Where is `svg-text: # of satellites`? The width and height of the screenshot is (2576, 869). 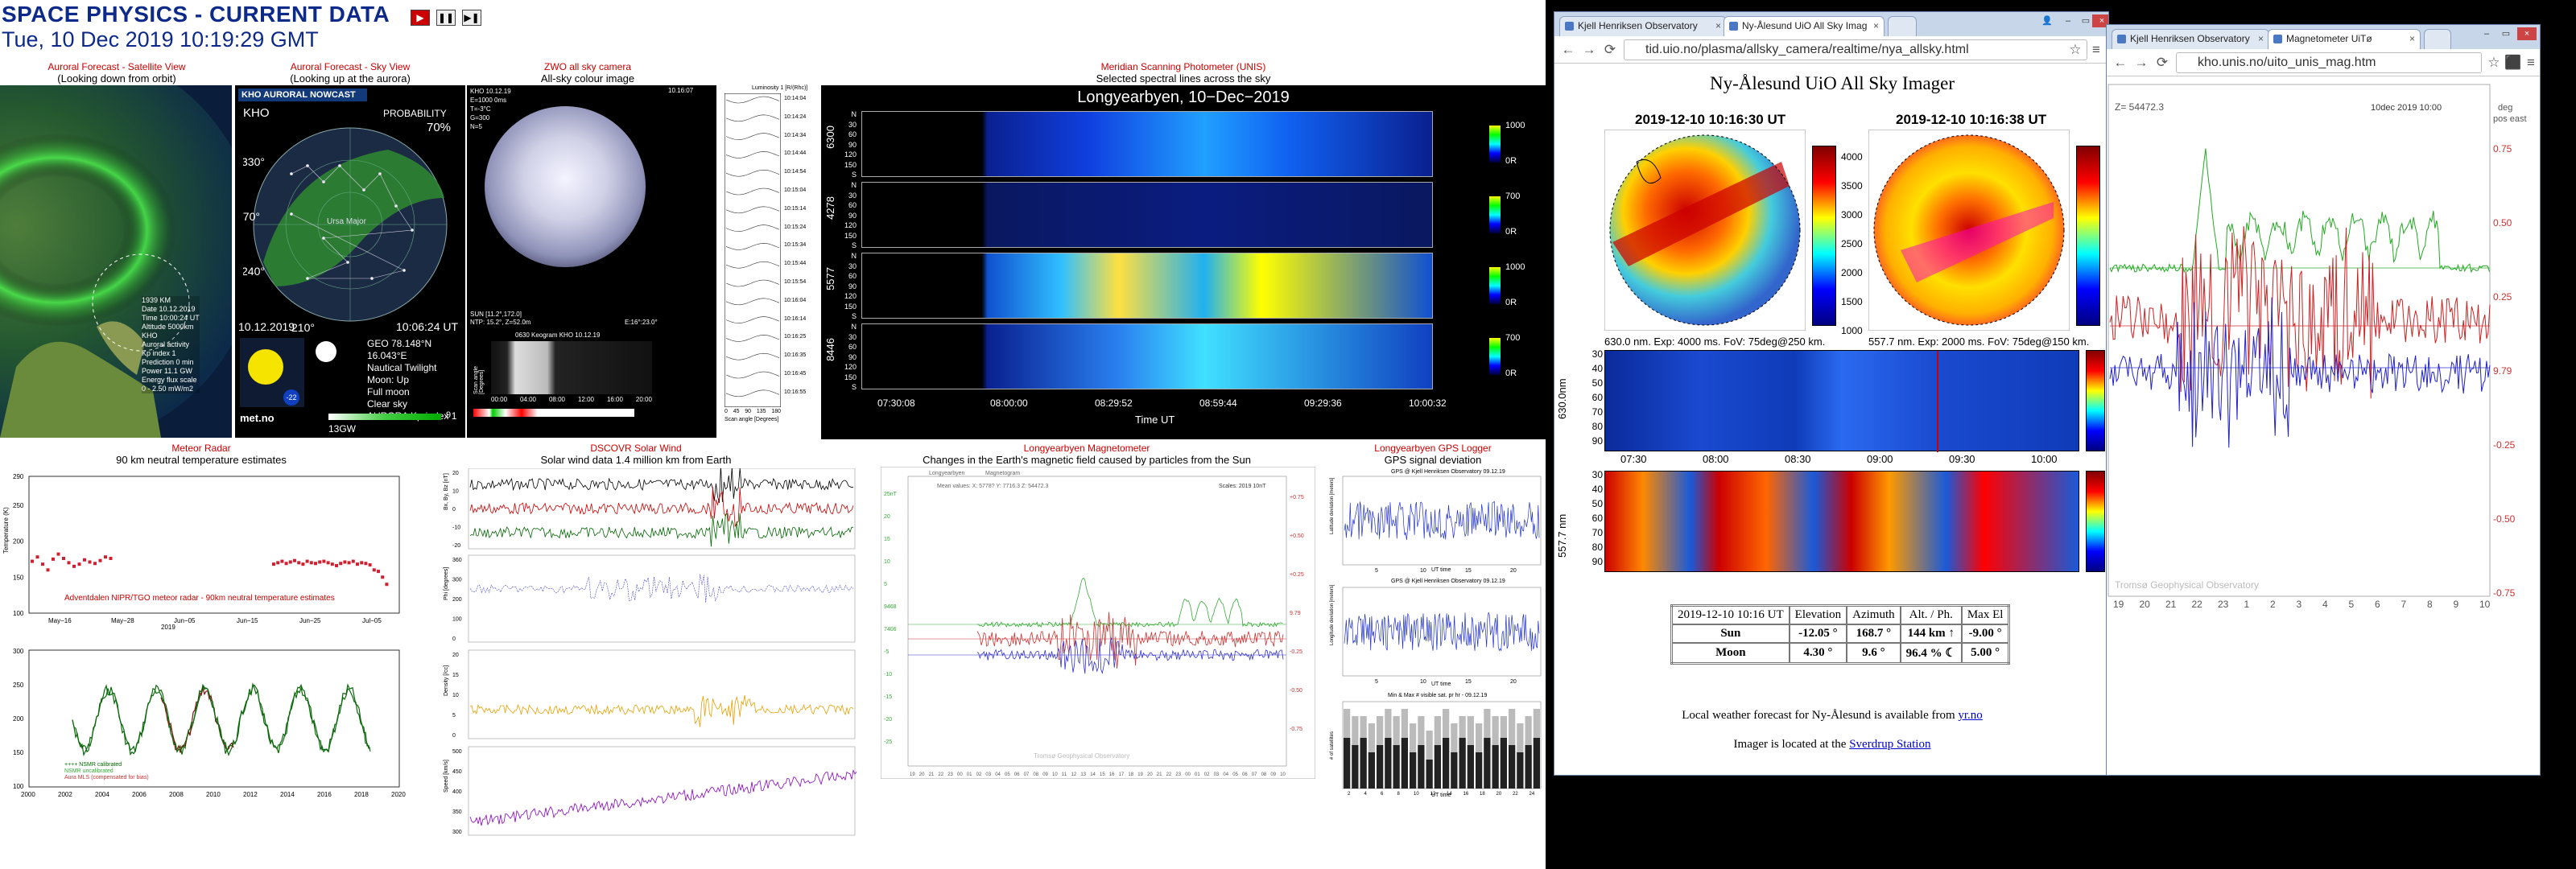
svg-text: # of satellites is located at coordinates (1332, 745).